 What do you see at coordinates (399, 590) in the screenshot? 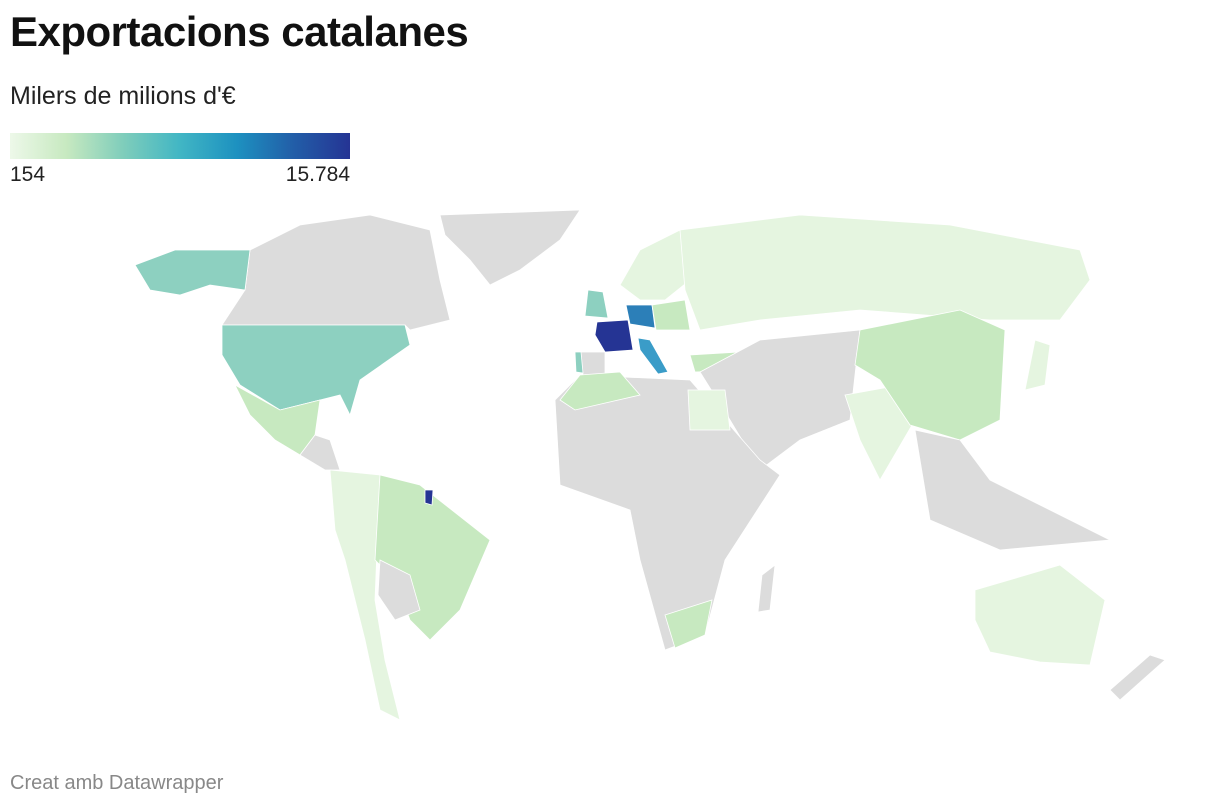
I see `bolivia-paraguay` at bounding box center [399, 590].